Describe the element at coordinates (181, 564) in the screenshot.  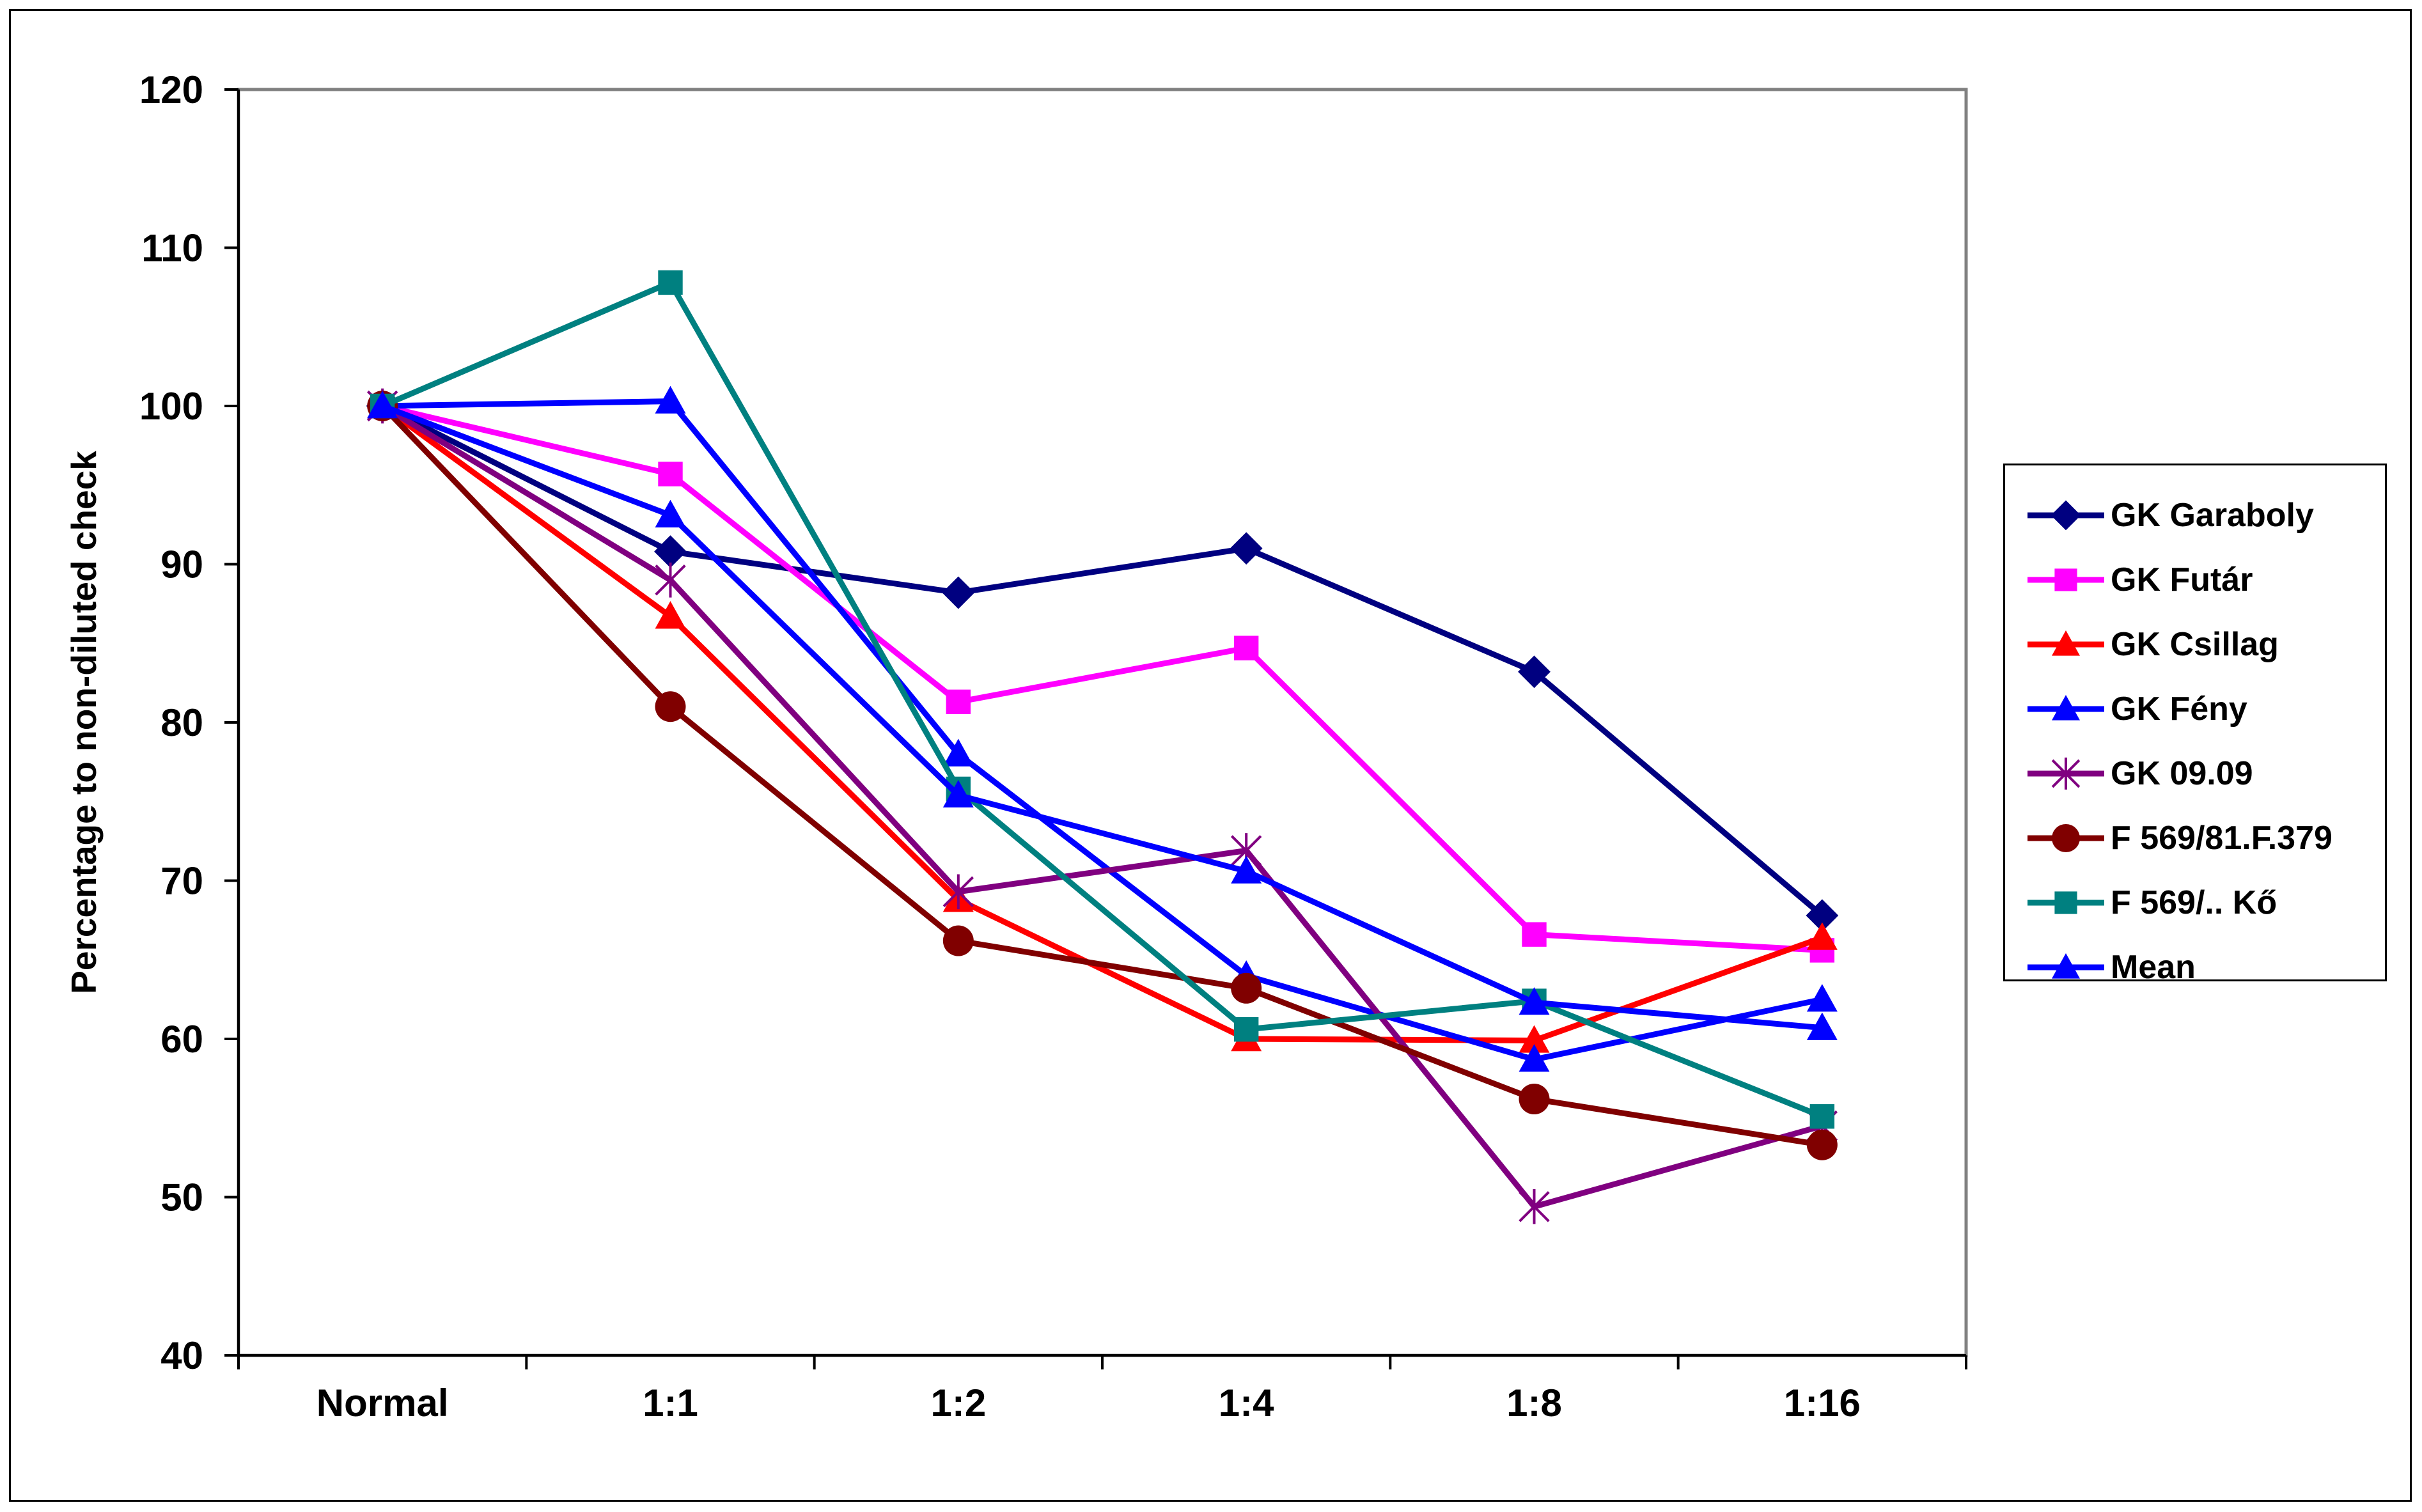
I see `y-tick-label: 90` at that location.